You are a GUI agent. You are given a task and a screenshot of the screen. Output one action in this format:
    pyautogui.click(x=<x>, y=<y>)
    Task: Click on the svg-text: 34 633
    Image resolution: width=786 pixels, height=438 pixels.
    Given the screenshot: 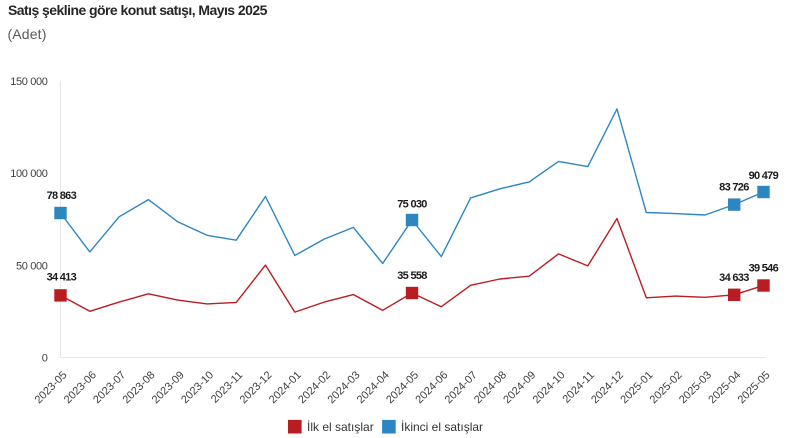 What is the action you would take?
    pyautogui.click(x=734, y=278)
    